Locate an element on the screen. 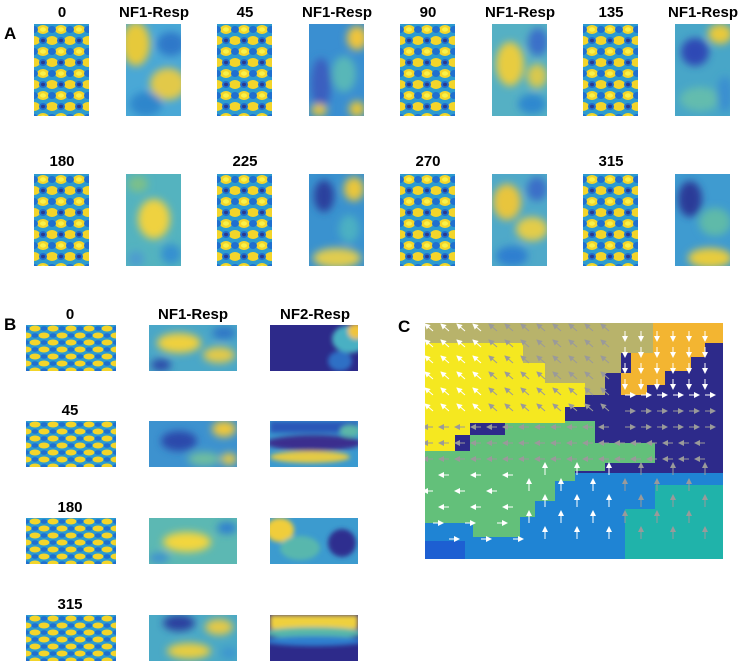 The height and width of the screenshot is (666, 743). b-row-label-1: 45 is located at coordinates (70, 410).